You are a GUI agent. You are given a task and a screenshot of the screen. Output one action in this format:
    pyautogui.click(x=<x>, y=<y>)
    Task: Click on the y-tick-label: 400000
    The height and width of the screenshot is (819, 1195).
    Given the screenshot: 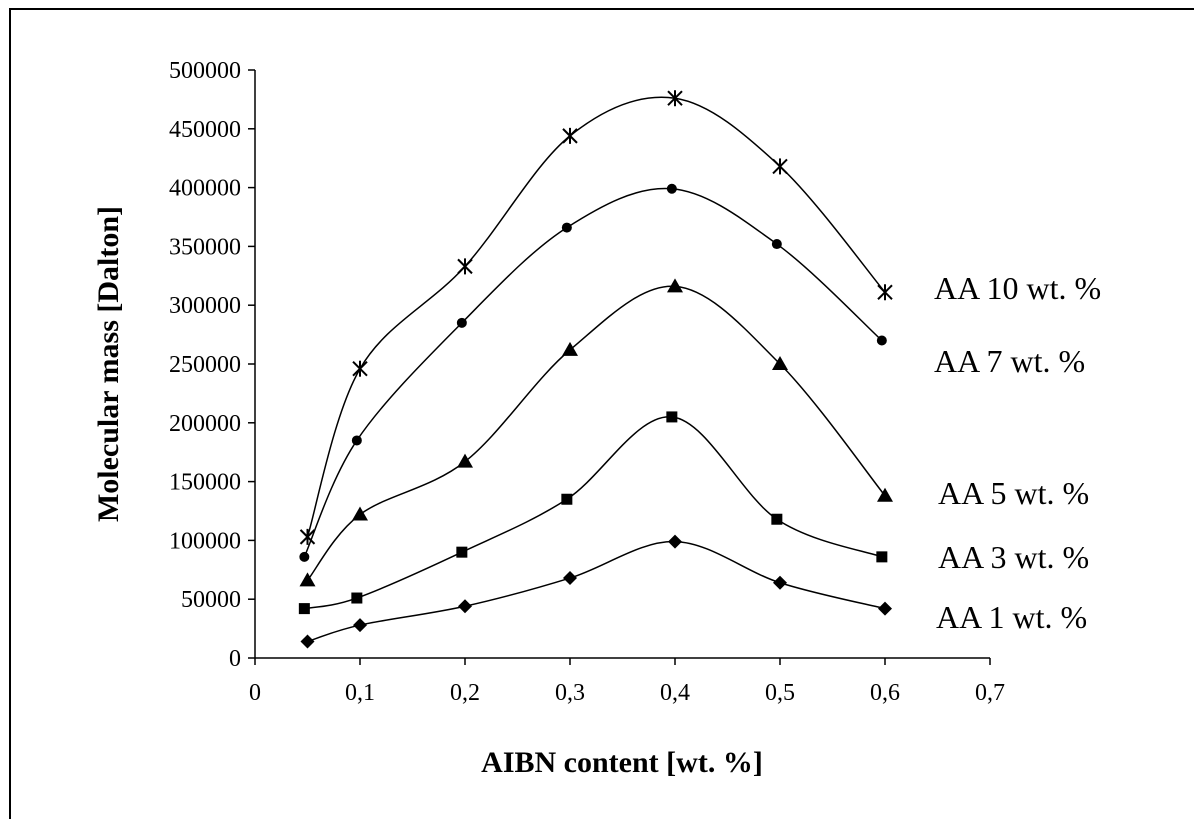 What is the action you would take?
    pyautogui.click(x=205, y=189)
    